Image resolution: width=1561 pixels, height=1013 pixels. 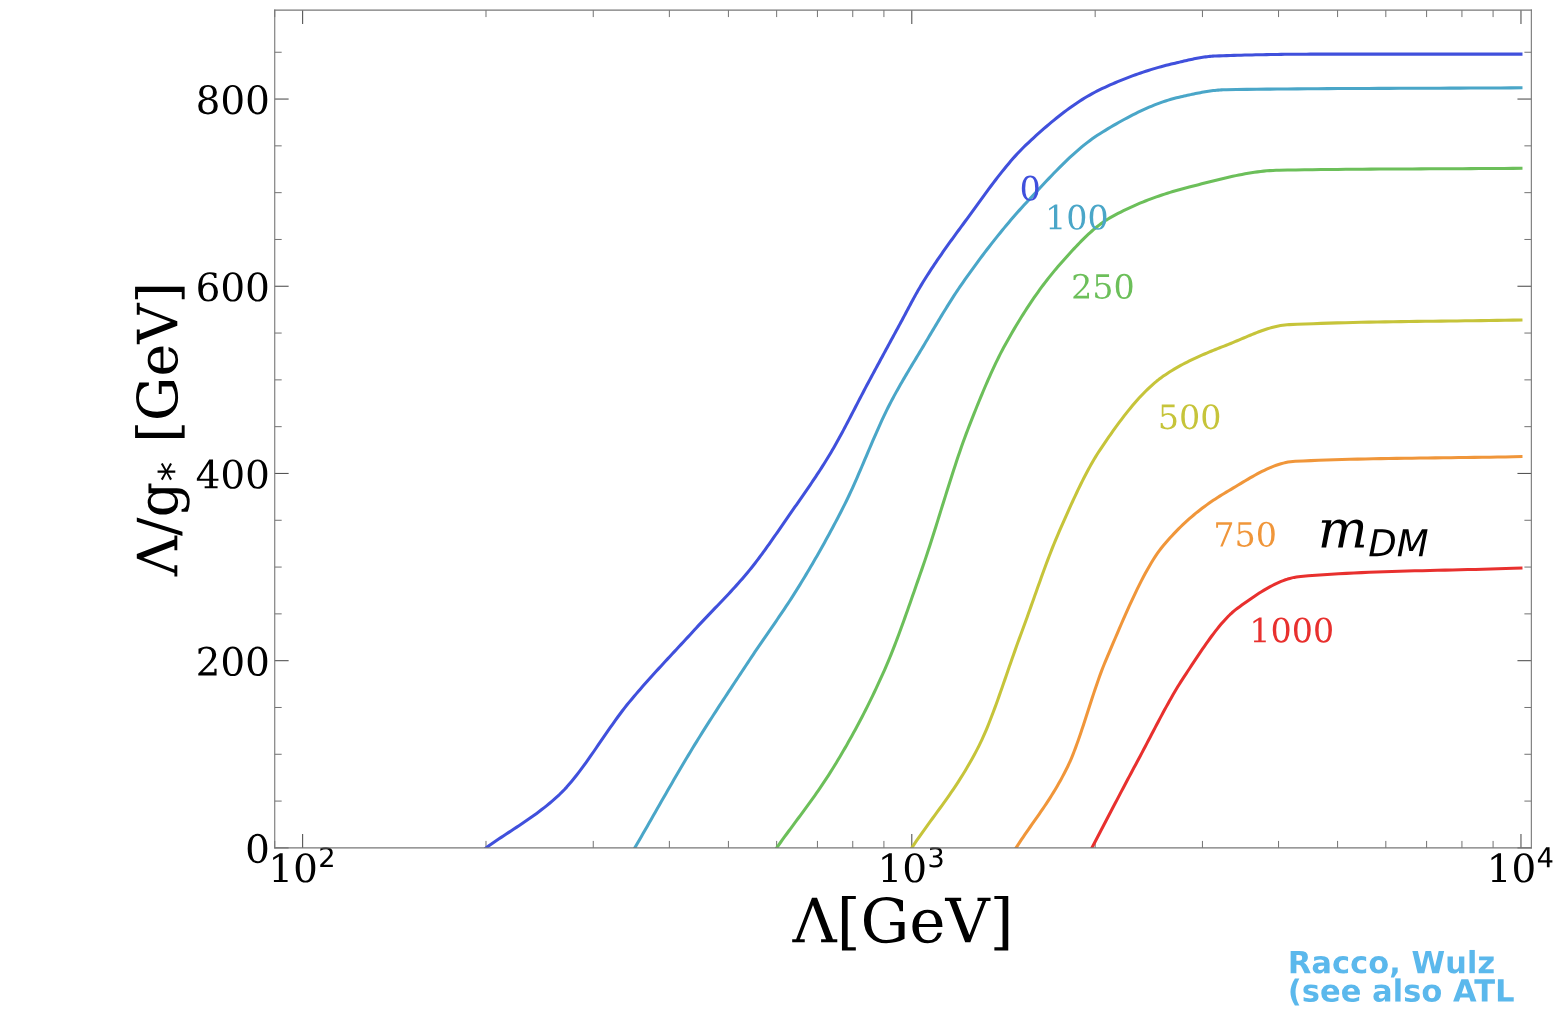 I want to click on y-tick-label: 400, so click(x=232, y=474).